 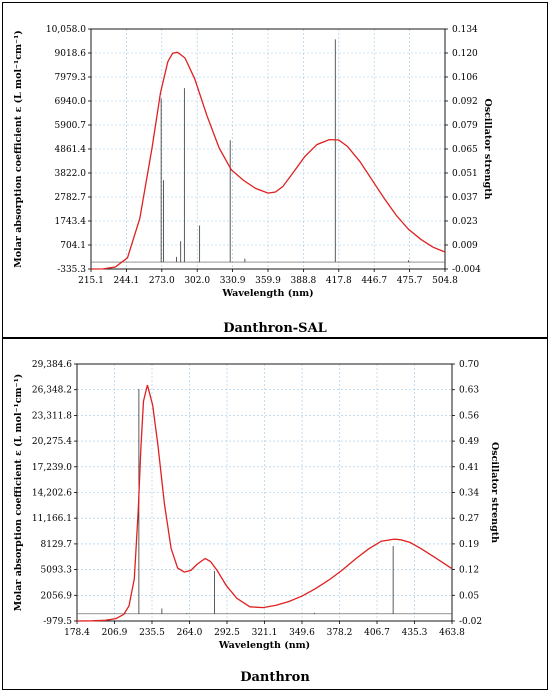 I want to click on chart-caption-danthron-sal: Danthron-SAL, so click(x=275, y=328).